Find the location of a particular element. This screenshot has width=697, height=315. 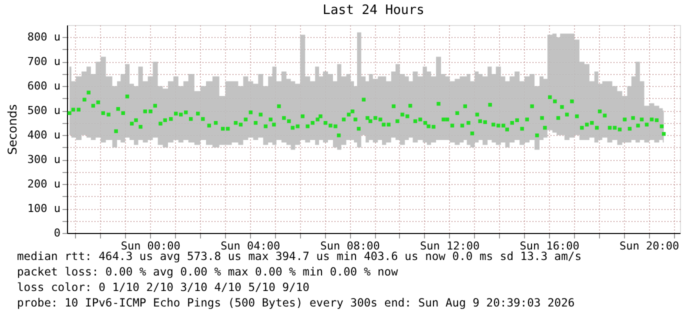

y-tick-label: 800 u is located at coordinates (43, 37).